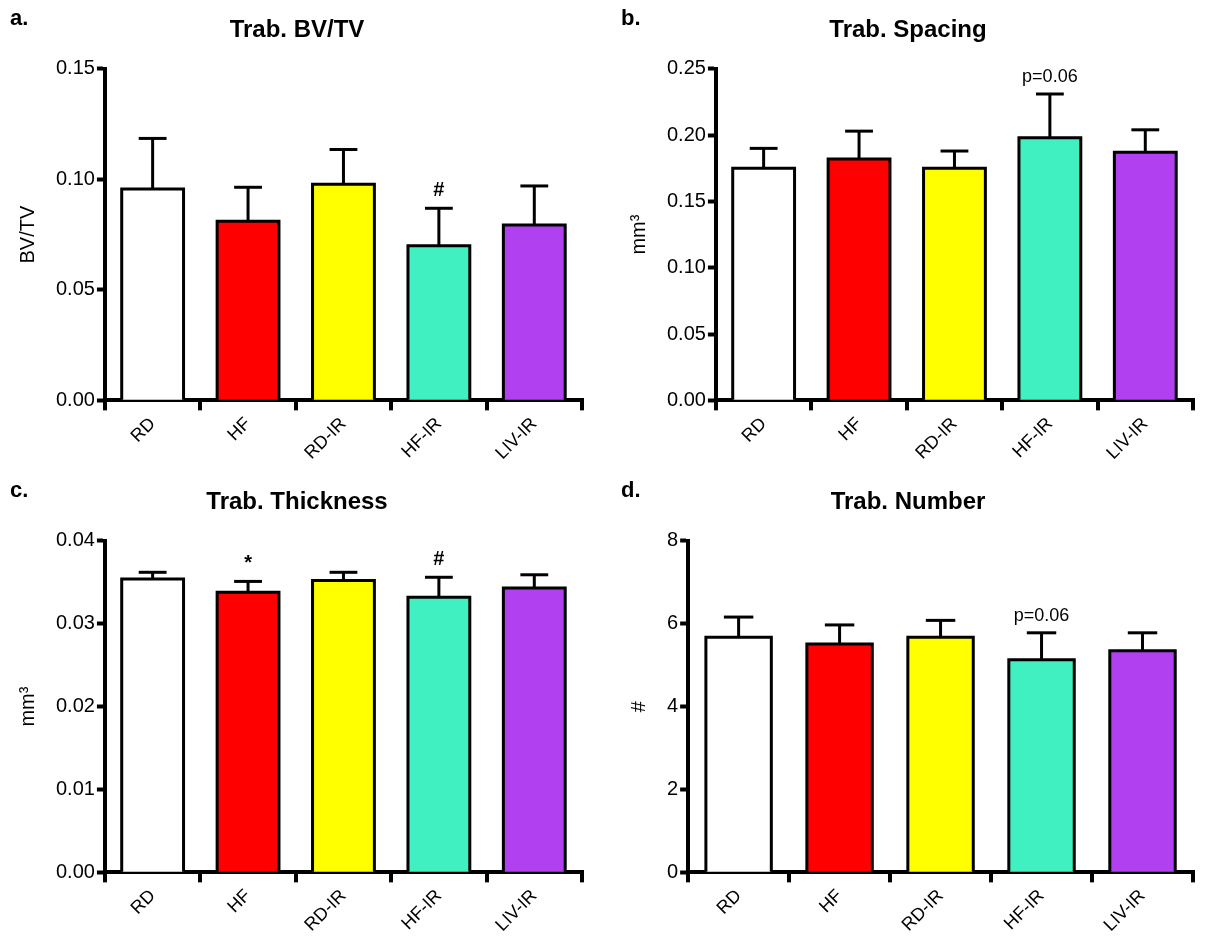 The image size is (1221, 946). Describe the element at coordinates (631, 490) in the screenshot. I see `text: d.` at that location.